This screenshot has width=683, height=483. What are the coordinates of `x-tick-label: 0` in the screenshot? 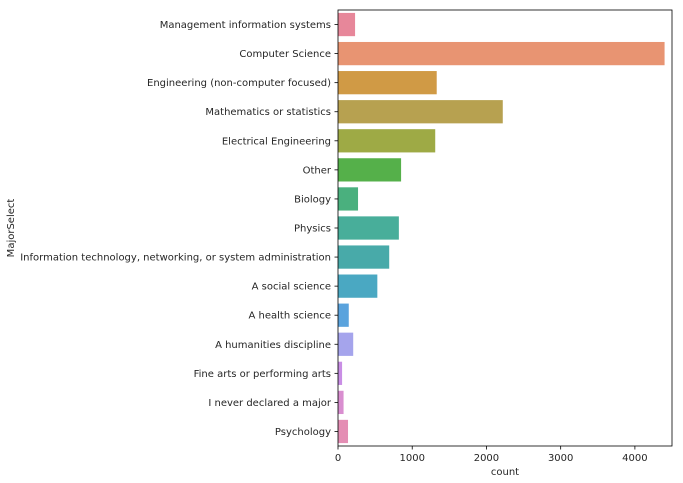 It's located at (338, 458).